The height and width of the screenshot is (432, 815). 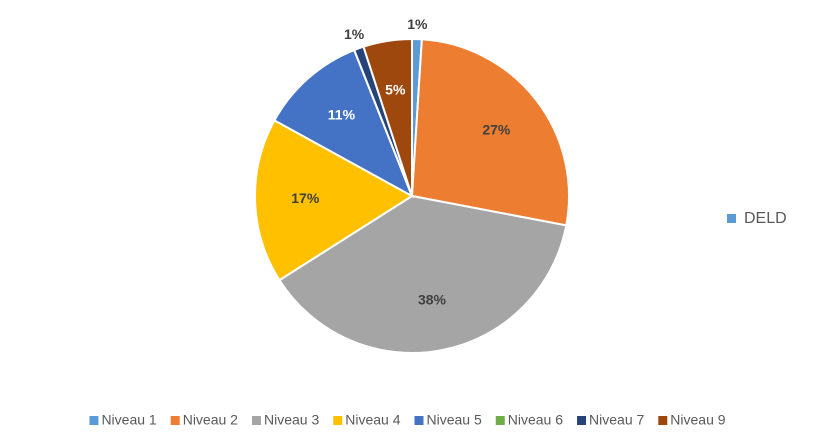 I want to click on legend-label: Niveau 5, so click(x=454, y=420).